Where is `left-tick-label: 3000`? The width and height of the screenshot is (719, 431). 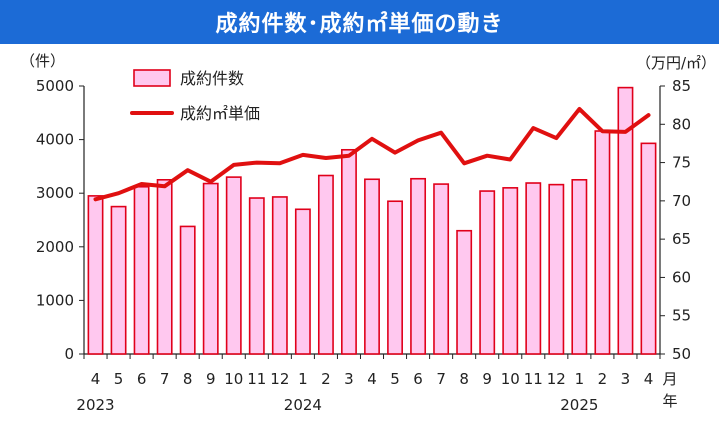
left-tick-label: 3000 is located at coordinates (55, 193).